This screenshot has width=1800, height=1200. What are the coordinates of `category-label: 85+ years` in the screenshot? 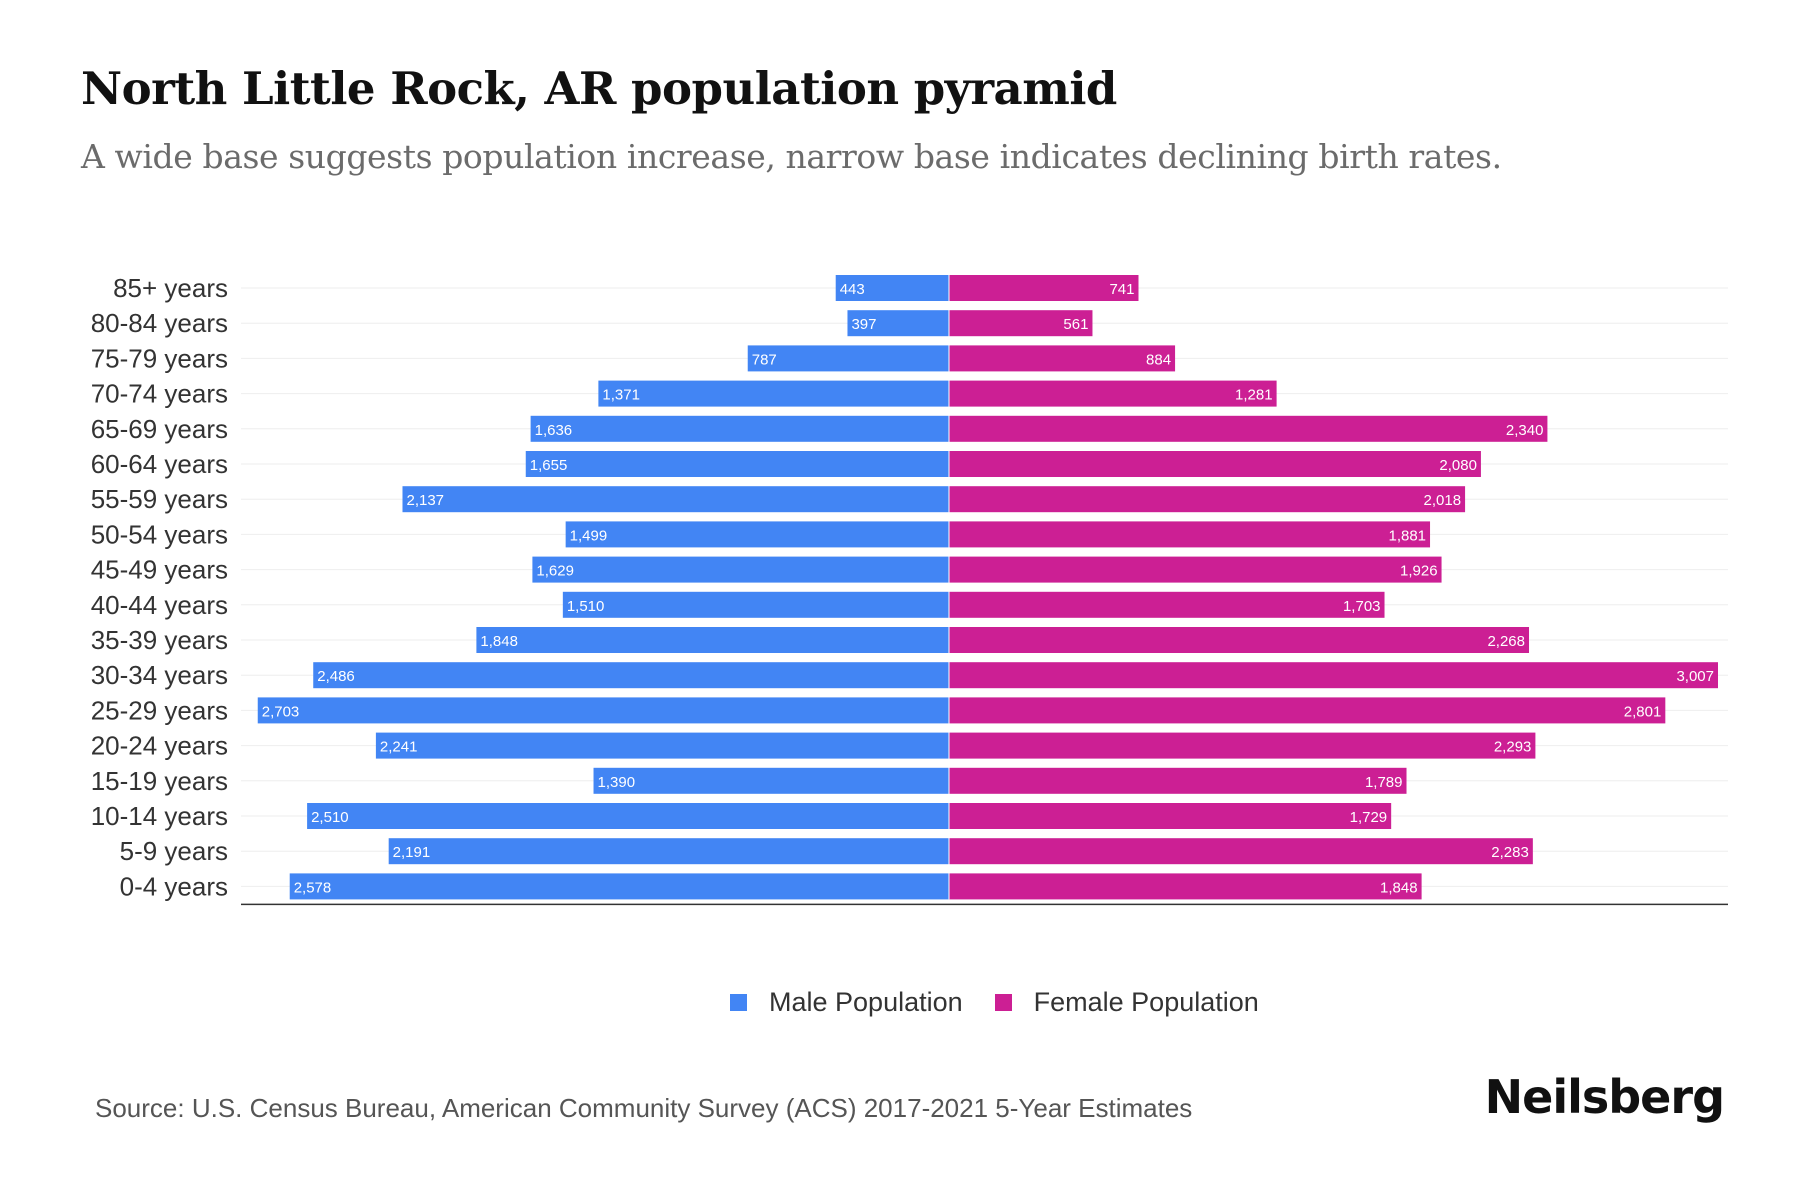 It's located at (170, 288).